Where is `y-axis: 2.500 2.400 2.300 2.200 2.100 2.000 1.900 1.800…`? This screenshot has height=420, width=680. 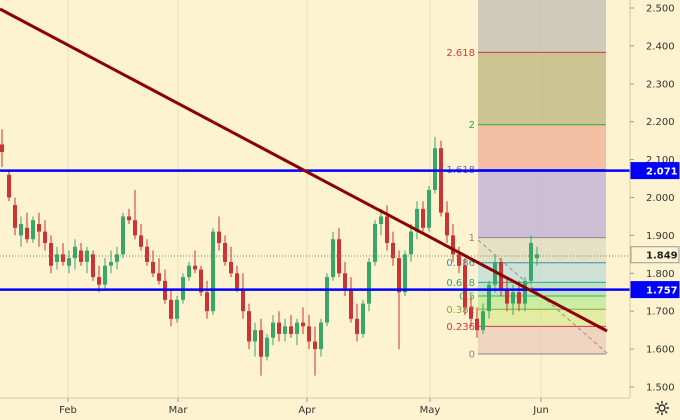
y-axis: 2.500 2.400 2.300 2.200 2.100 2.000 1.900 1.800… is located at coordinates (652, 199).